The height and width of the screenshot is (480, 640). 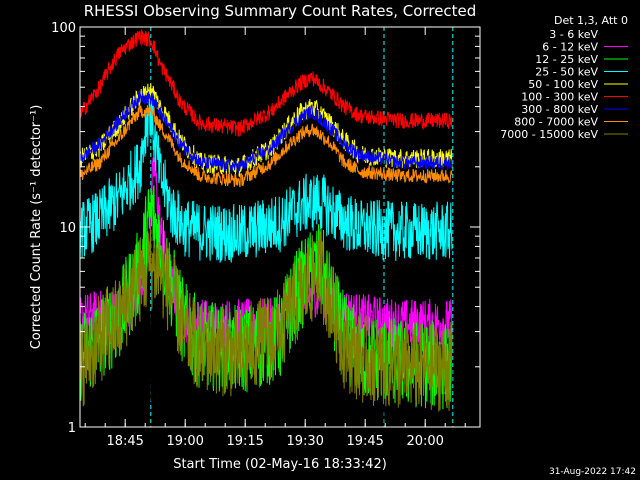 What do you see at coordinates (124, 441) in the screenshot?
I see `x-tick-label: 18:45` at bounding box center [124, 441].